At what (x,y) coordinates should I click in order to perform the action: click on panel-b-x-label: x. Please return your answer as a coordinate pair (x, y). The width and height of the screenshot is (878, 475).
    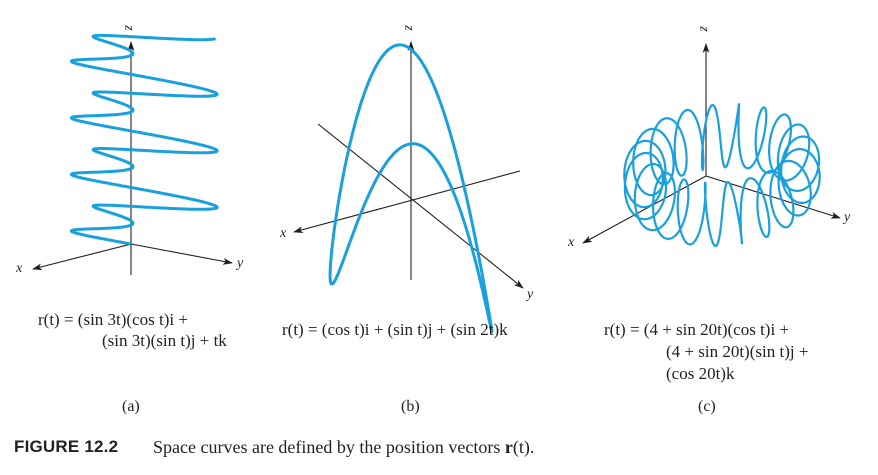
    Looking at the image, I should click on (283, 233).